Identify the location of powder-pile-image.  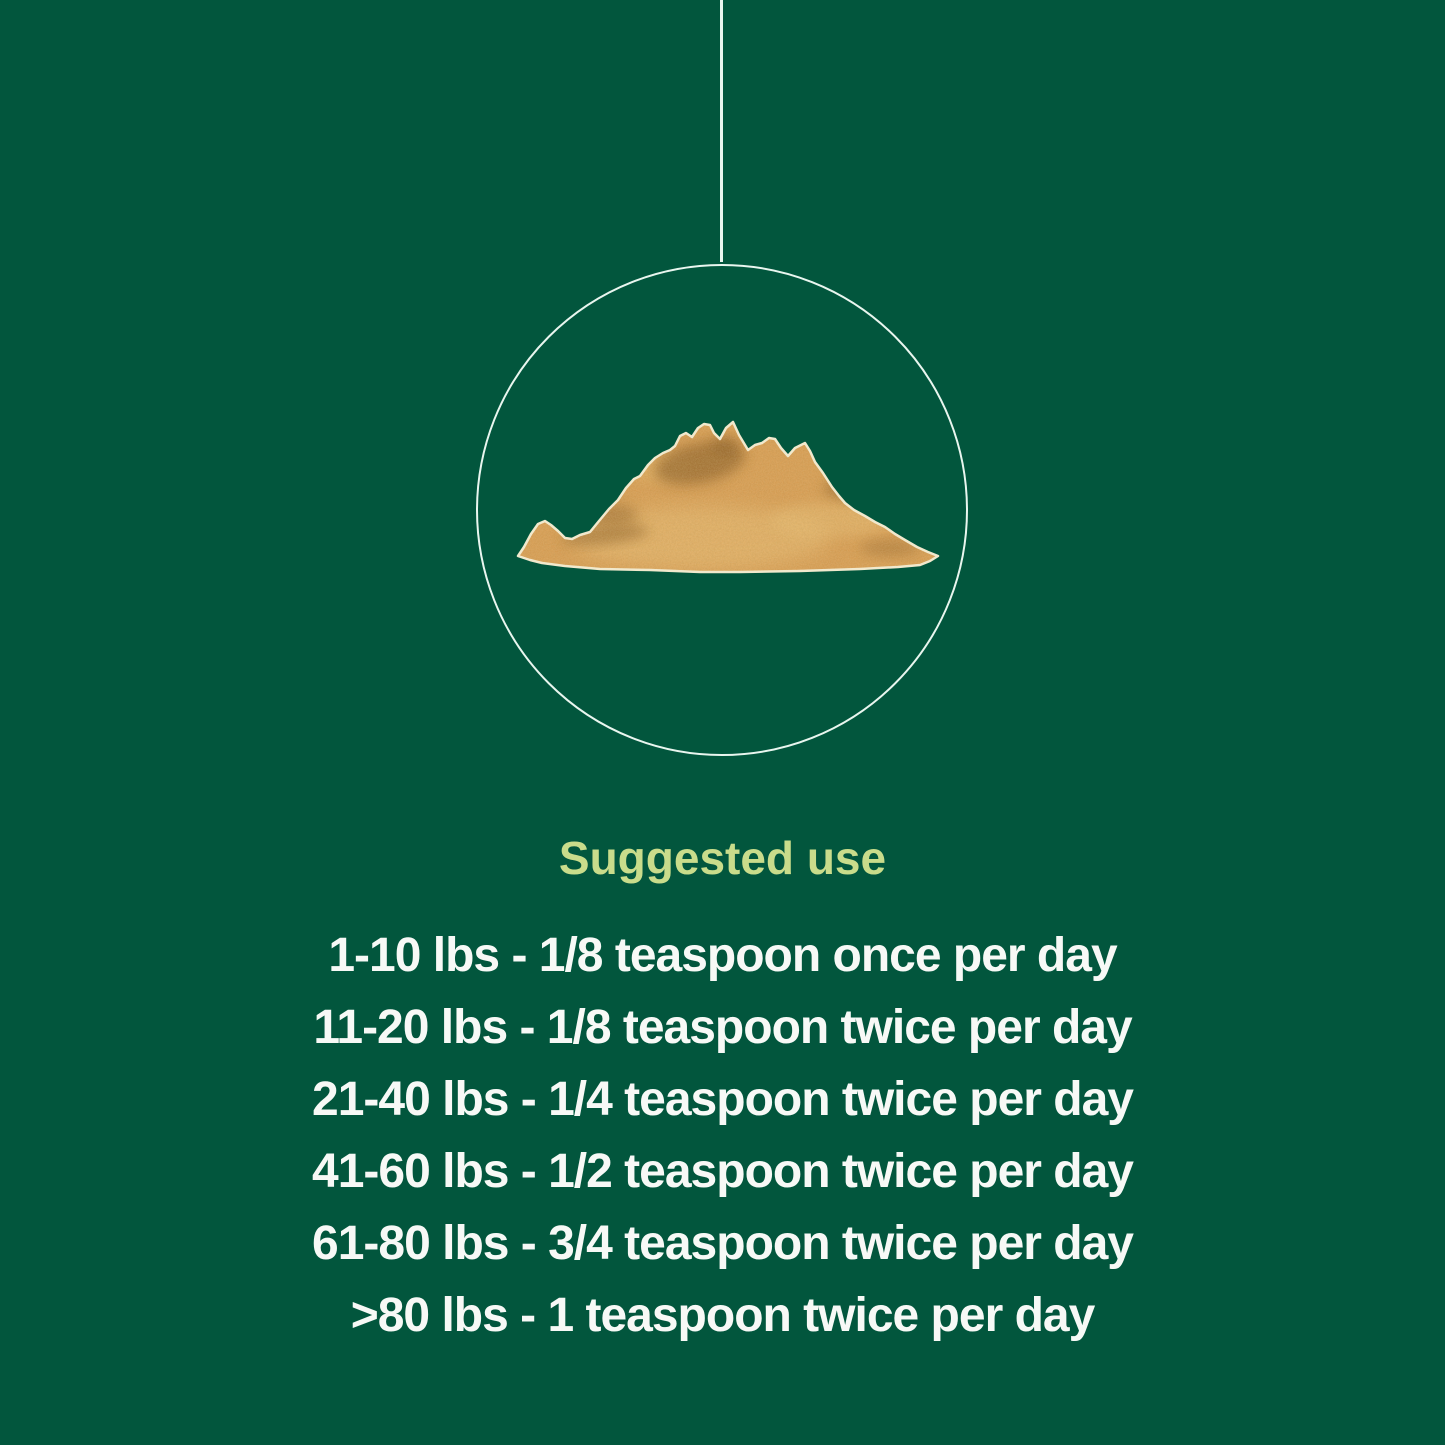
(728, 497).